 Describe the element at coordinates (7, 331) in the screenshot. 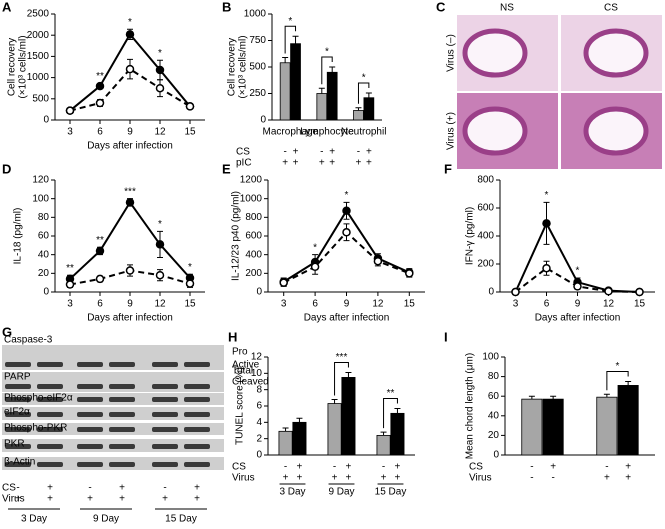

I see `panel-letter: G` at that location.